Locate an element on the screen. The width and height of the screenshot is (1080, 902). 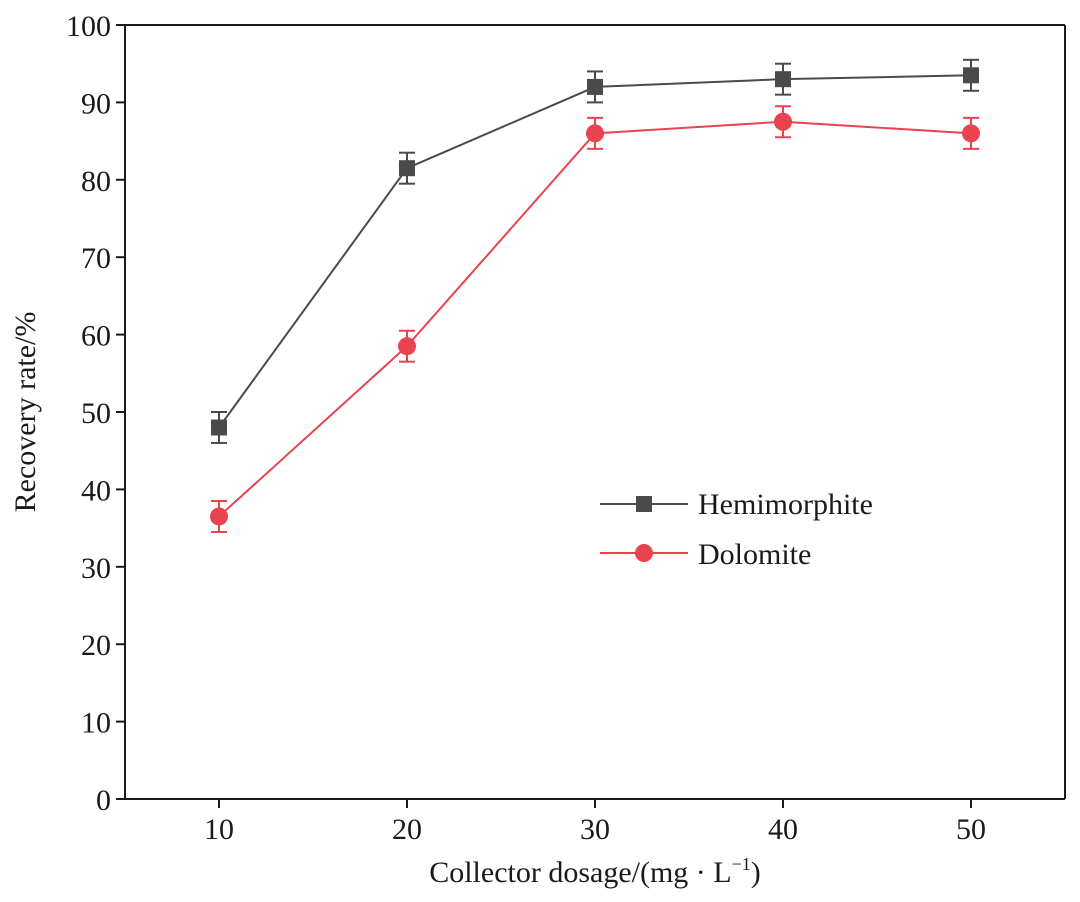
y-tick-label: 90 is located at coordinates (96, 103).